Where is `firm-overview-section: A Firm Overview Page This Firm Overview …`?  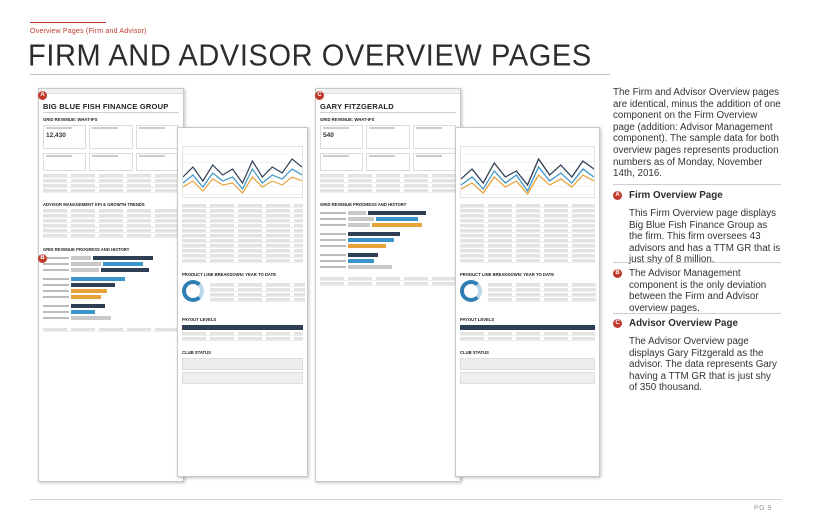 firm-overview-section: A Firm Overview Page This Firm Overview … is located at coordinates (697, 228).